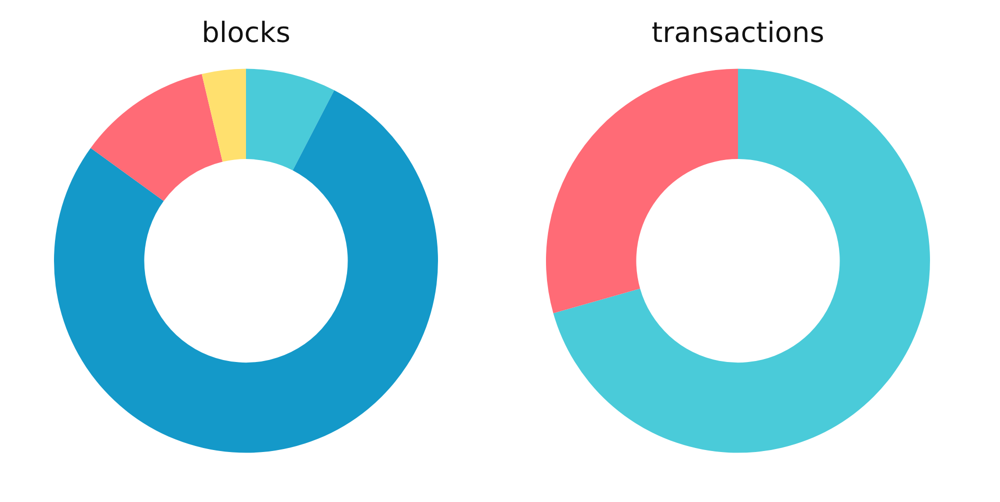 Image resolution: width=1000 pixels, height=502 pixels. I want to click on chart-title: blocks, so click(246, 33).